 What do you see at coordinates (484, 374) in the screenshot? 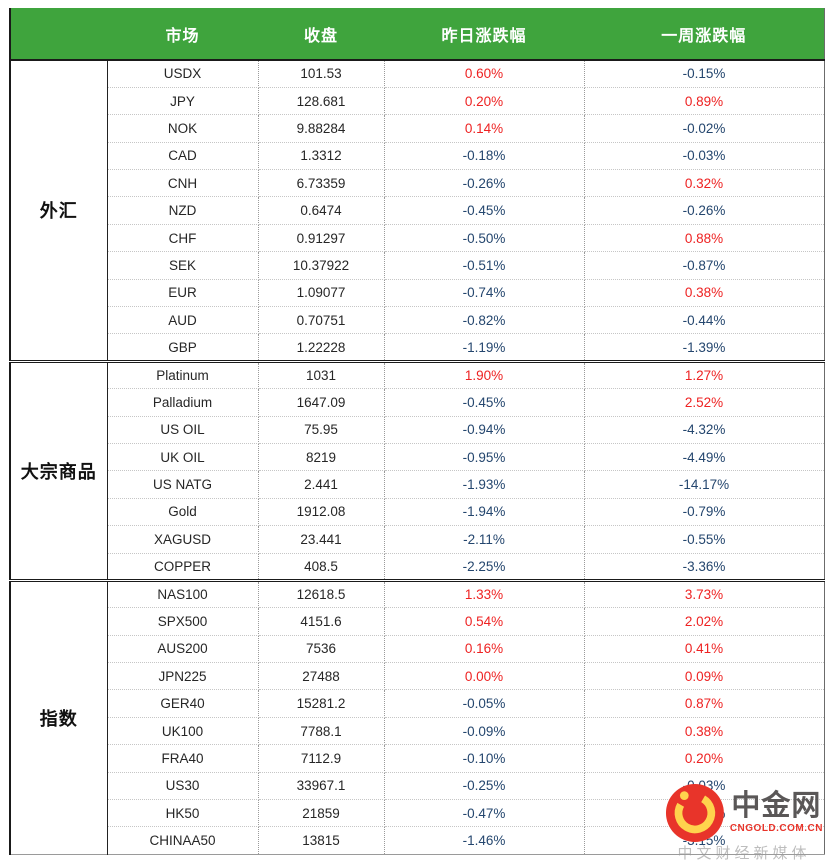
I see `day-change-cell: 1.90%` at bounding box center [484, 374].